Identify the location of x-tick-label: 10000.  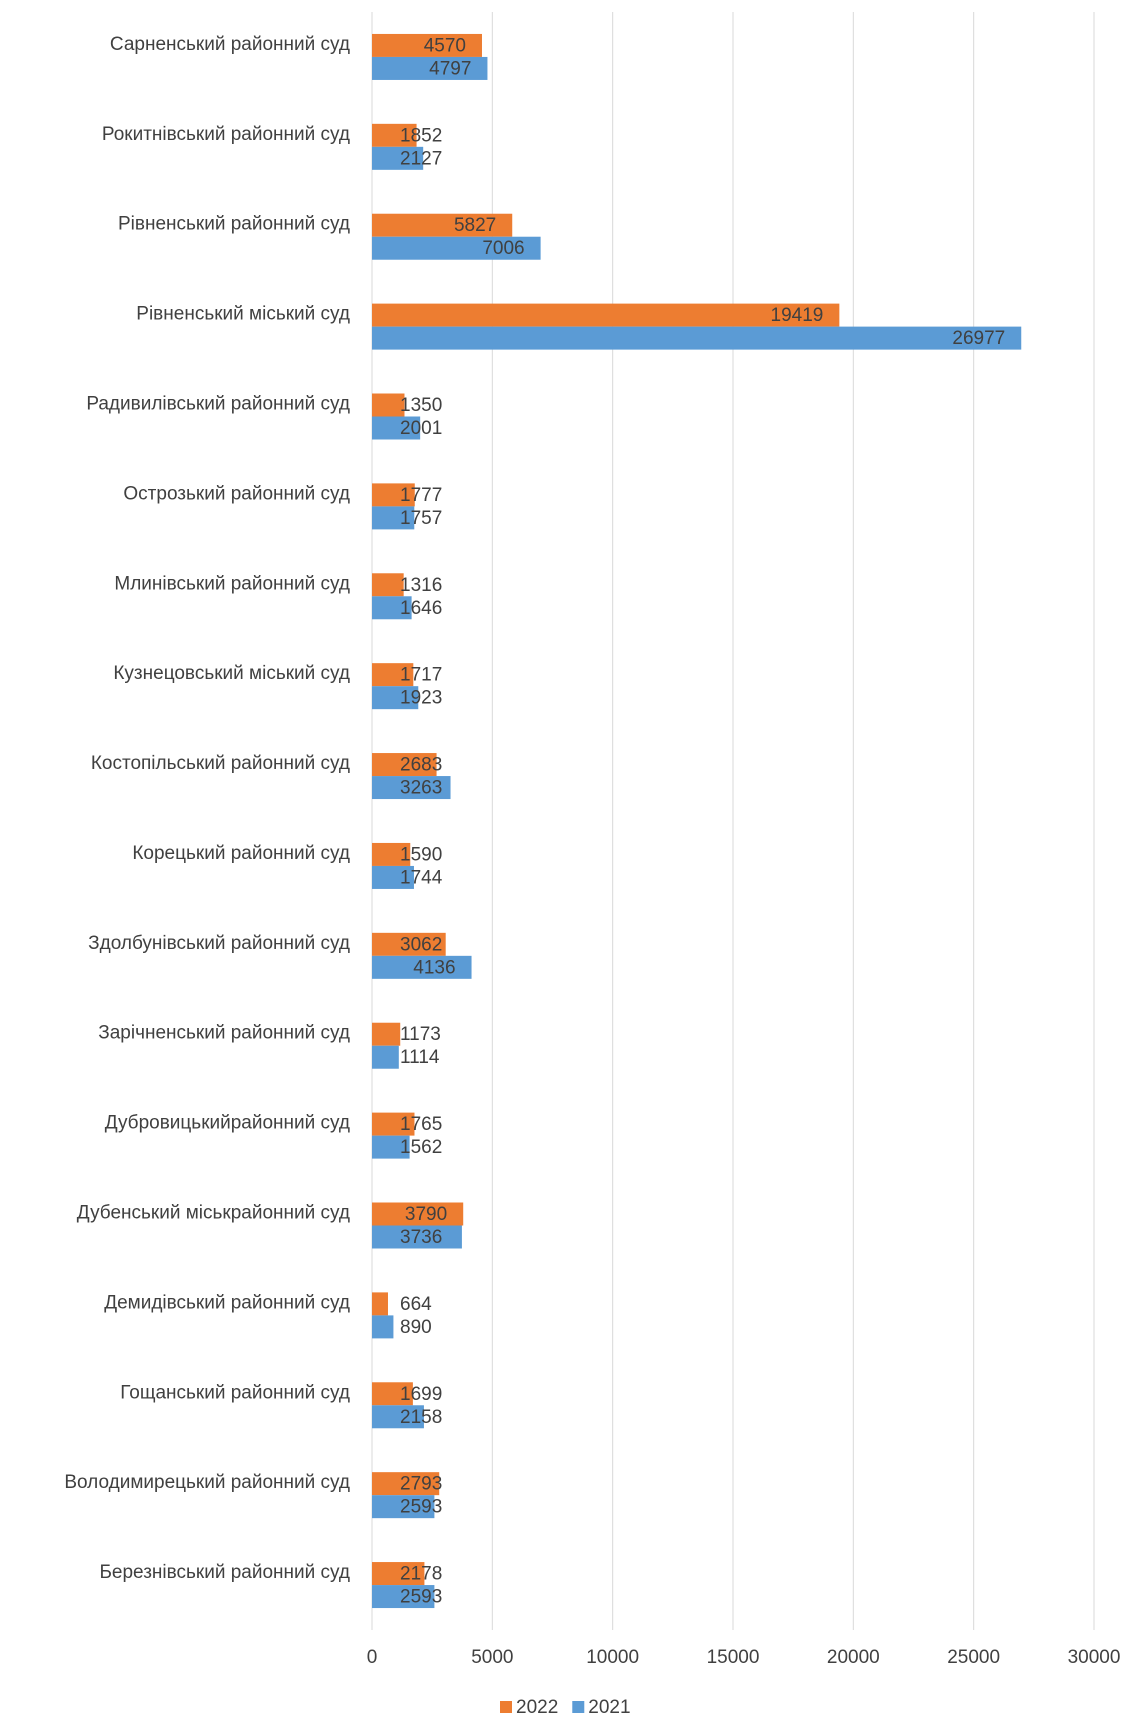
(612, 1657).